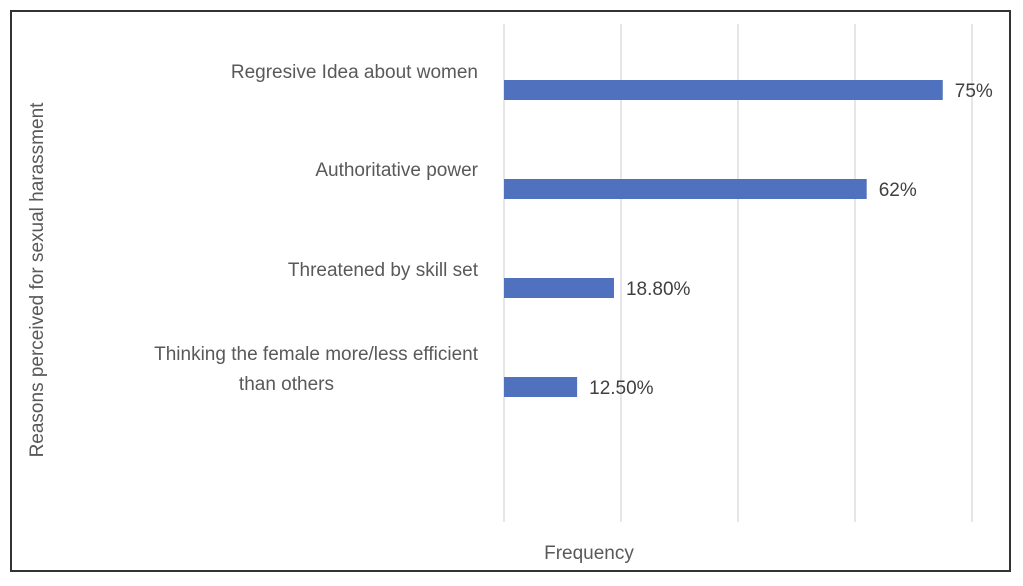 This screenshot has height=586, width=1023. Describe the element at coordinates (658, 289) in the screenshot. I see `data-label: 18.80%` at that location.